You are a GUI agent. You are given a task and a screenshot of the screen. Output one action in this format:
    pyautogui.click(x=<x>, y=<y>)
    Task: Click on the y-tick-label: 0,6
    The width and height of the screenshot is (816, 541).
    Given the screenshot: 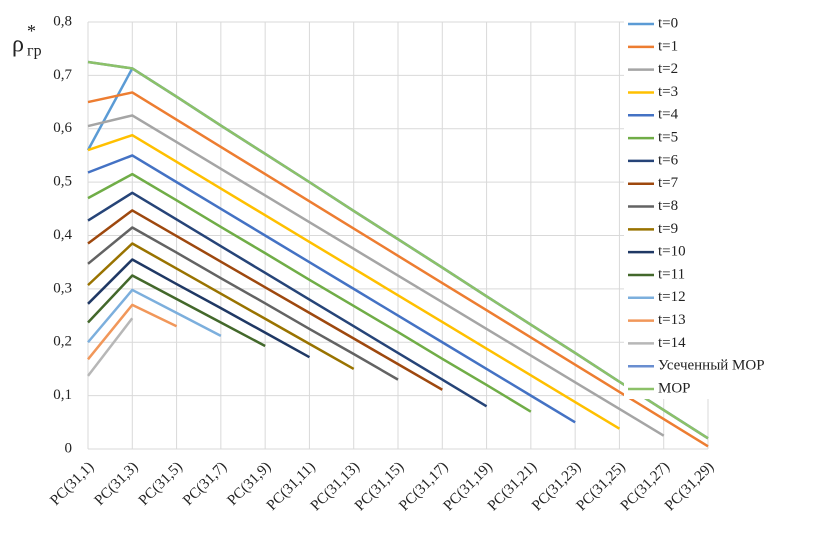 What is the action you would take?
    pyautogui.click(x=62, y=128)
    